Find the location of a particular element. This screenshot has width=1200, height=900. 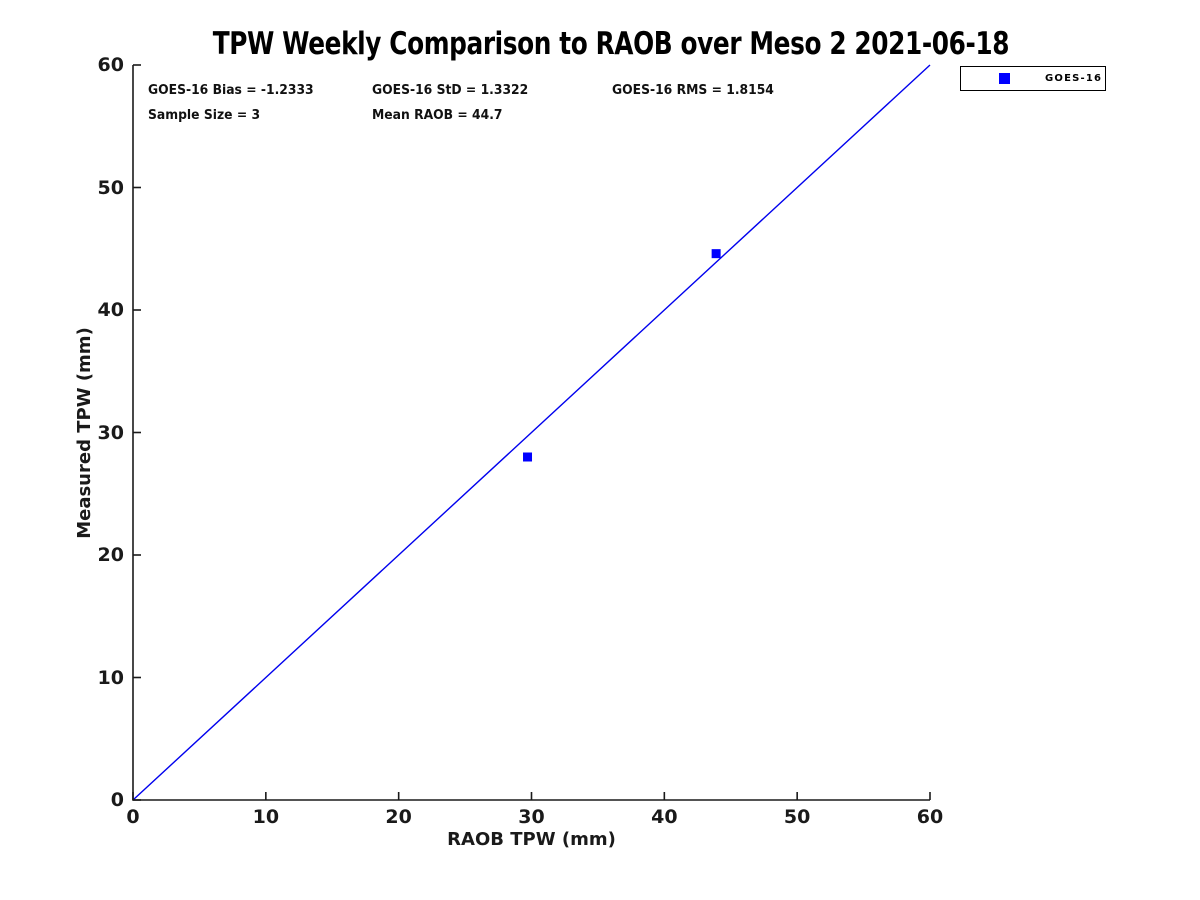

legend: GOES-16 is located at coordinates (1033, 78).